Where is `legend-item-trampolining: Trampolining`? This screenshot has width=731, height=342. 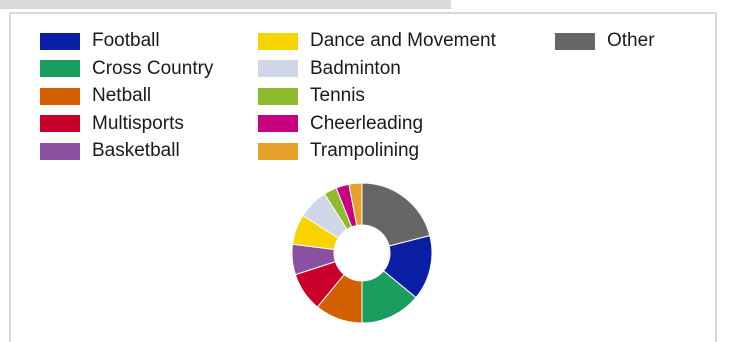 legend-item-trampolining: Trampolining is located at coordinates (338, 151).